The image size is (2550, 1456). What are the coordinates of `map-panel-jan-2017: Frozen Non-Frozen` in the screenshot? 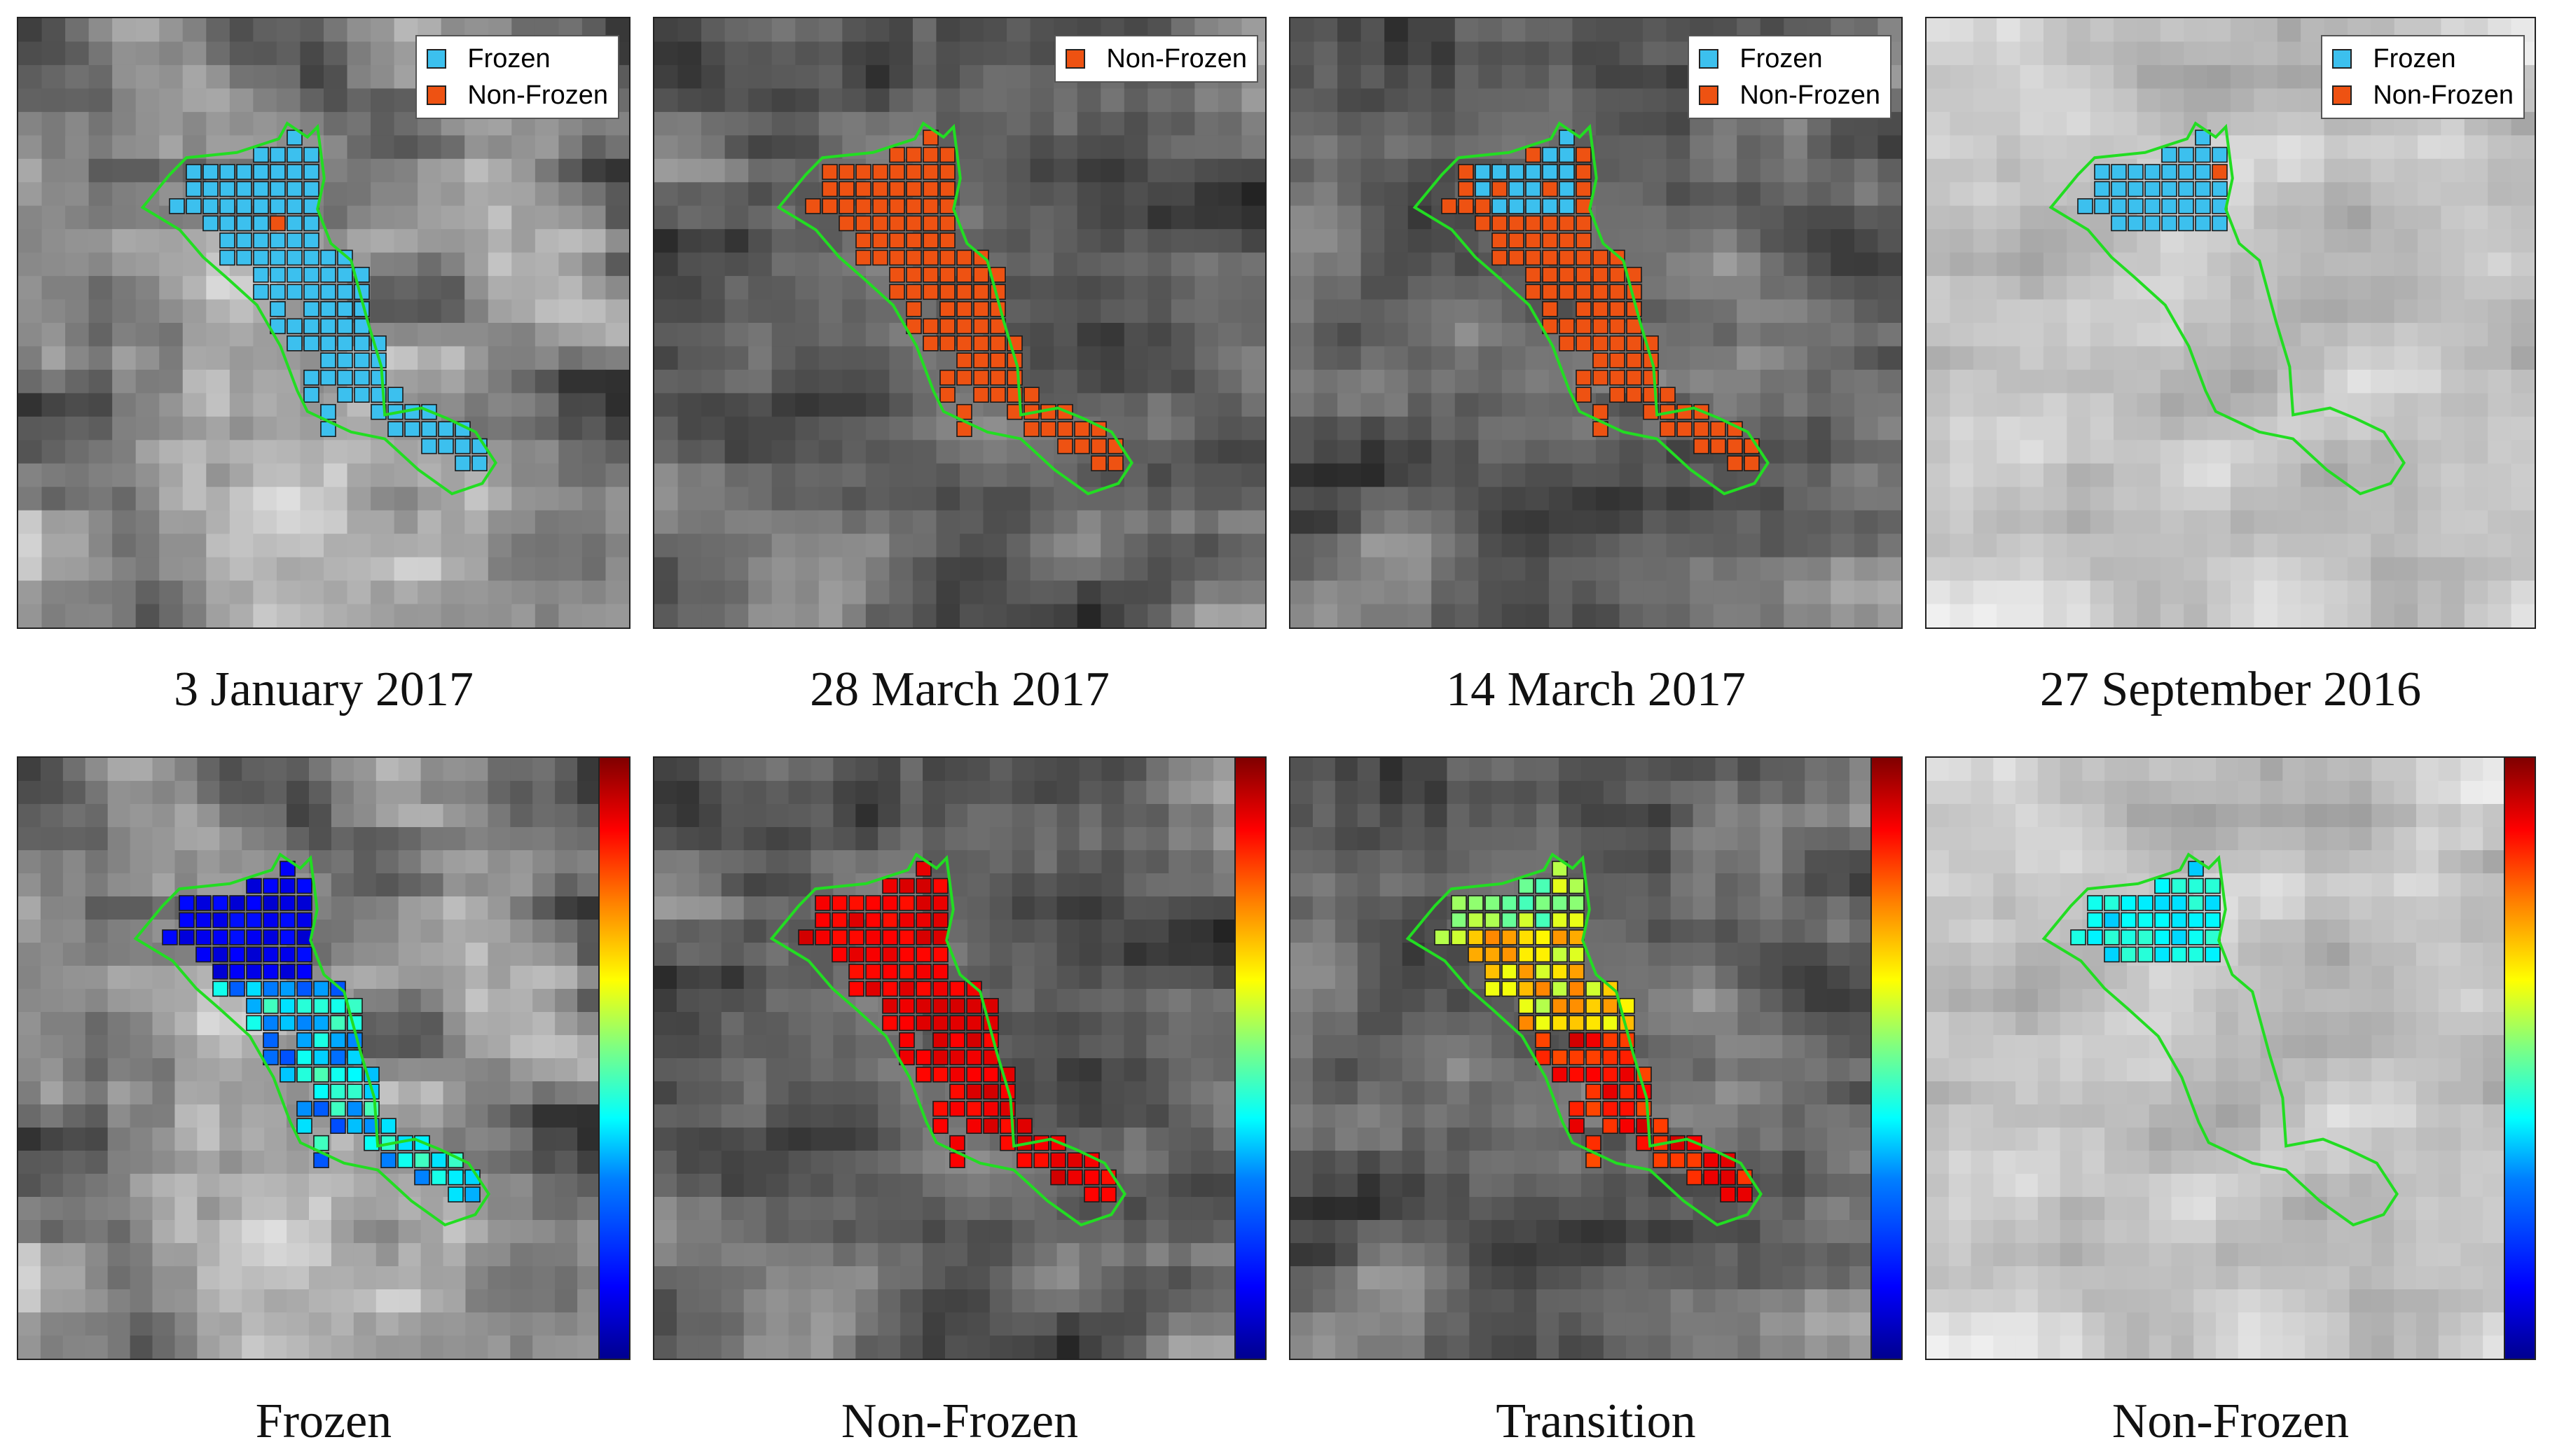 It's located at (323, 323).